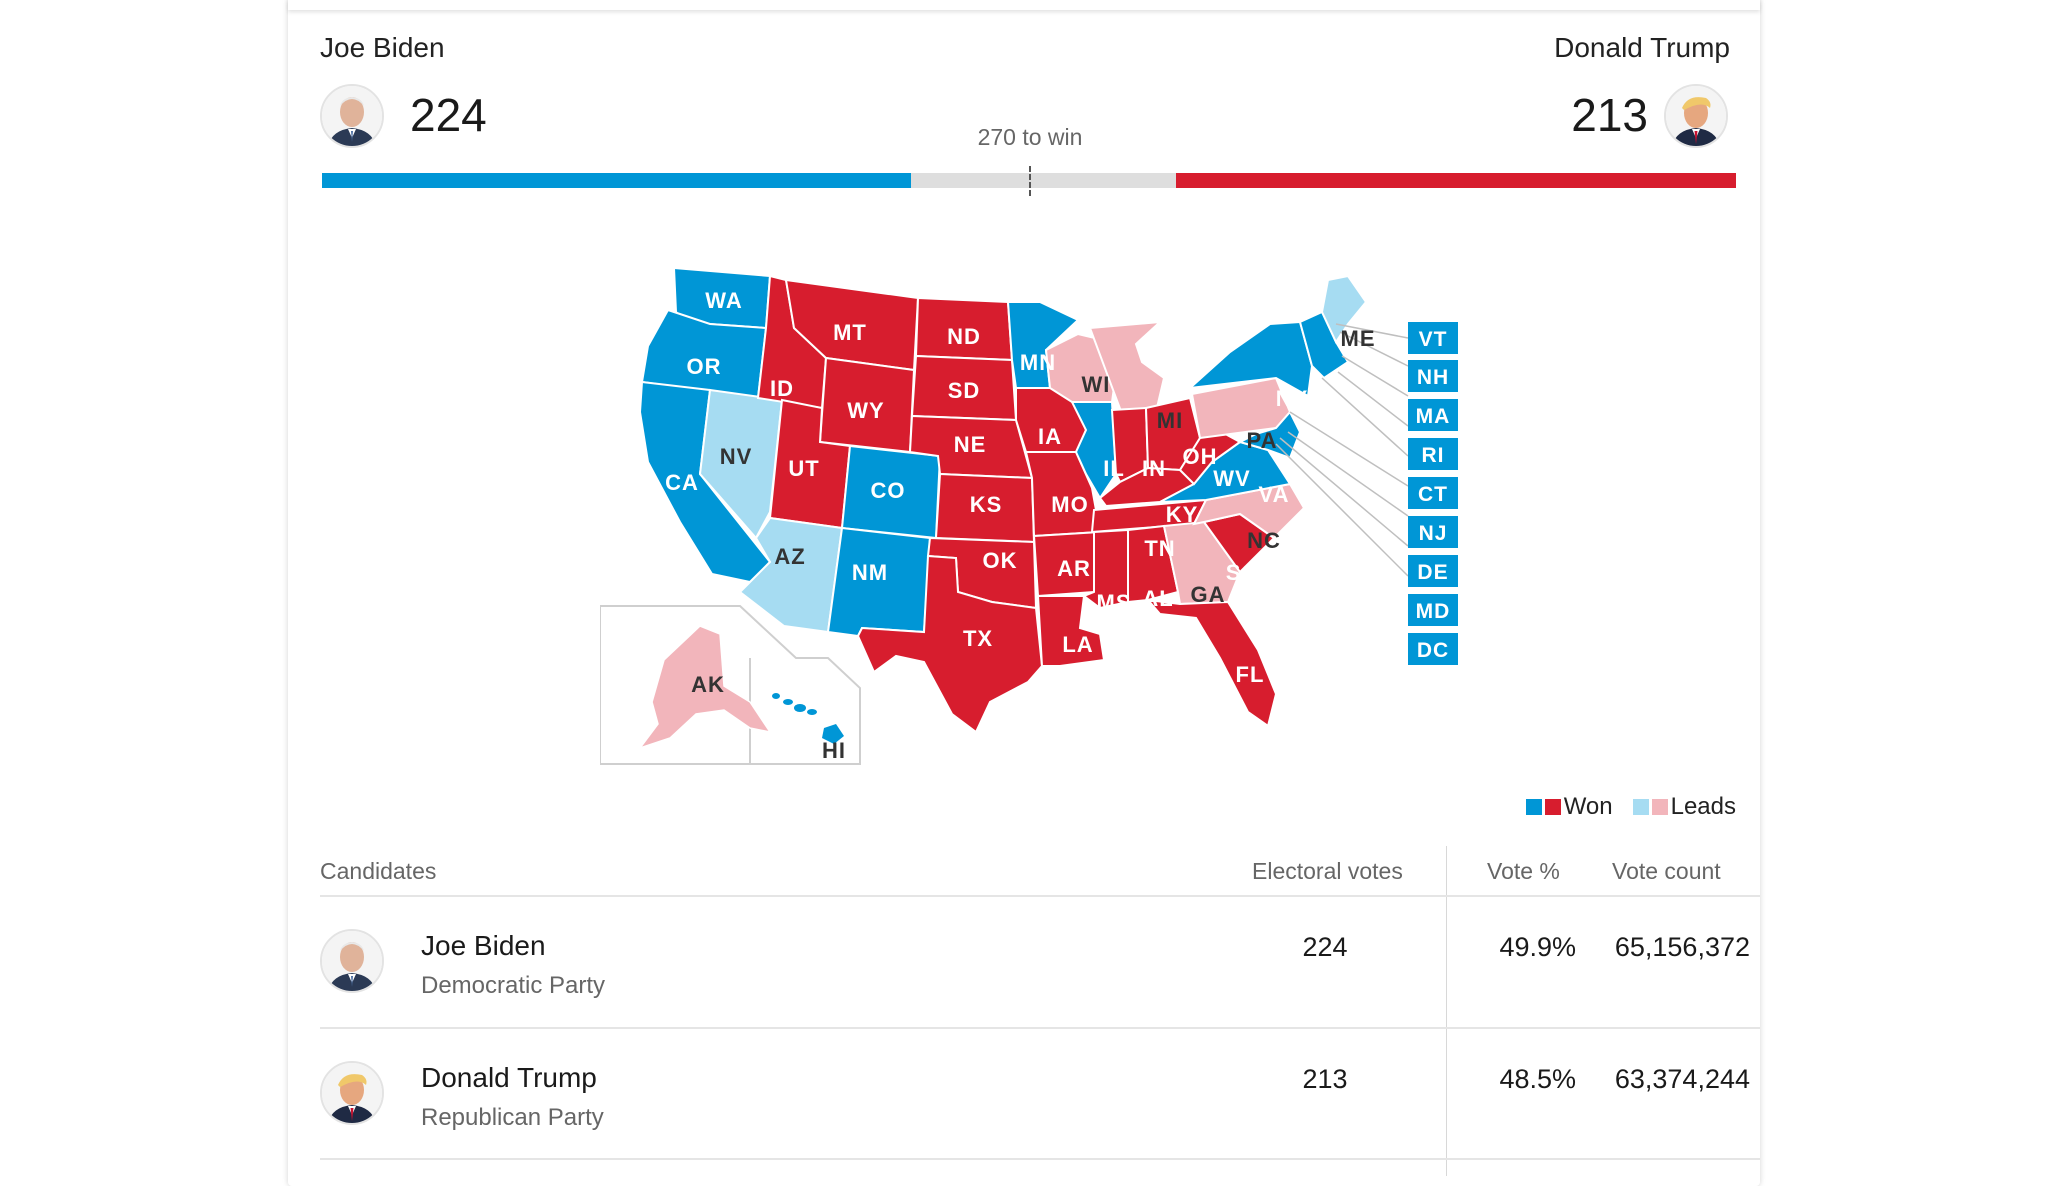 This screenshot has height=1186, width=2048. What do you see at coordinates (1274, 494) in the screenshot?
I see `label-va: VA` at bounding box center [1274, 494].